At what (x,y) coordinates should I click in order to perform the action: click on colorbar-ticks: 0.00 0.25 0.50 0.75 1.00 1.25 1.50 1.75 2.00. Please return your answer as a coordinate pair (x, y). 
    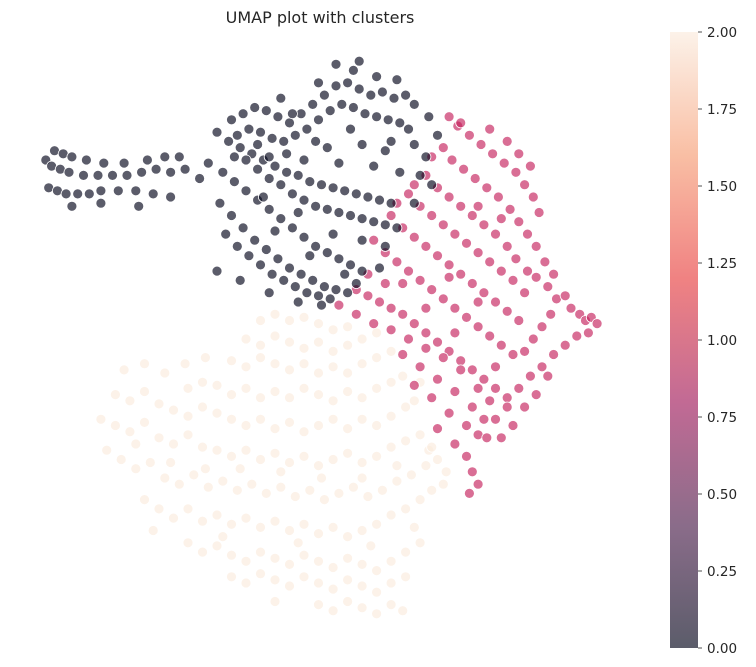
    Looking at the image, I should click on (717, 341).